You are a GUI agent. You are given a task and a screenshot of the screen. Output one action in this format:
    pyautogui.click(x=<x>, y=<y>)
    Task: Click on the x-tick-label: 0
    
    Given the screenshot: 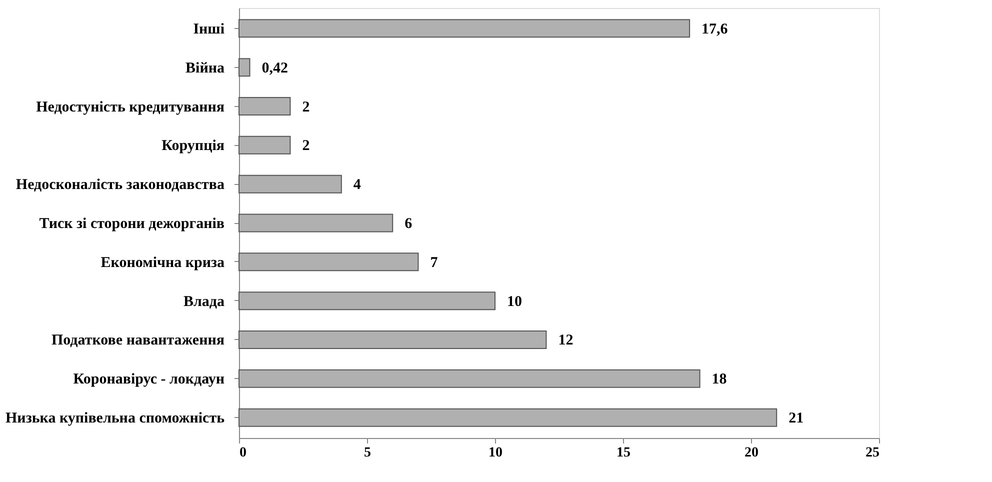 What is the action you would take?
    pyautogui.click(x=243, y=453)
    